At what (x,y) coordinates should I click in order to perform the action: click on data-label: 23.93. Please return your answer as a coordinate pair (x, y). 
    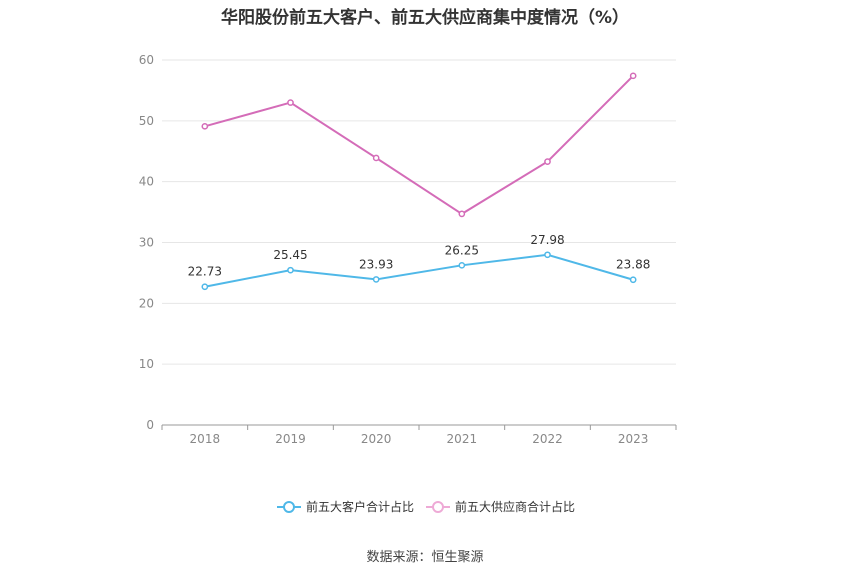
    Looking at the image, I should click on (376, 264).